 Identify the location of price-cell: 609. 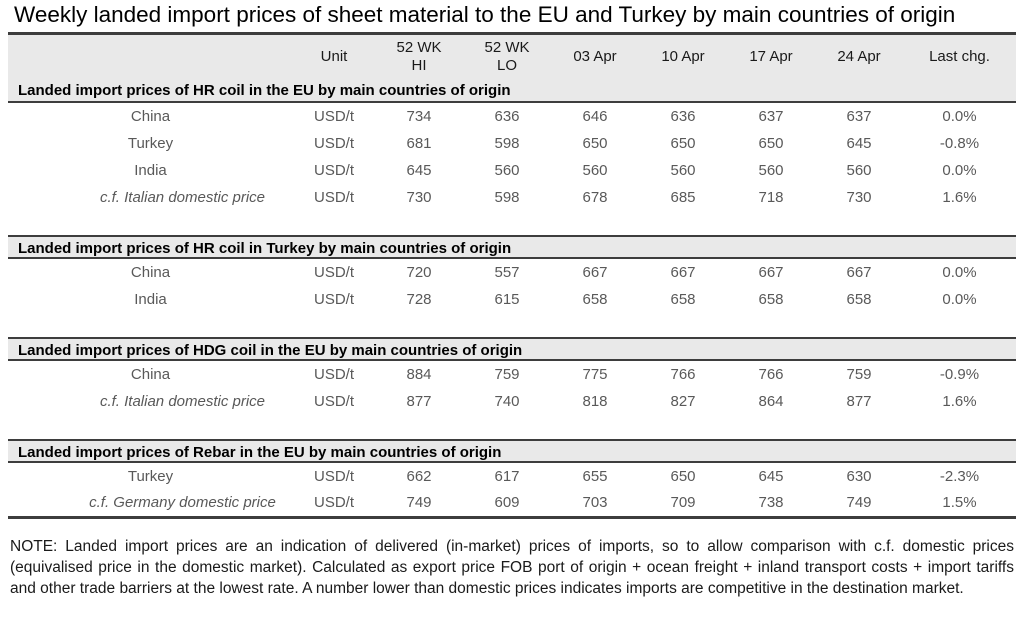
(507, 503).